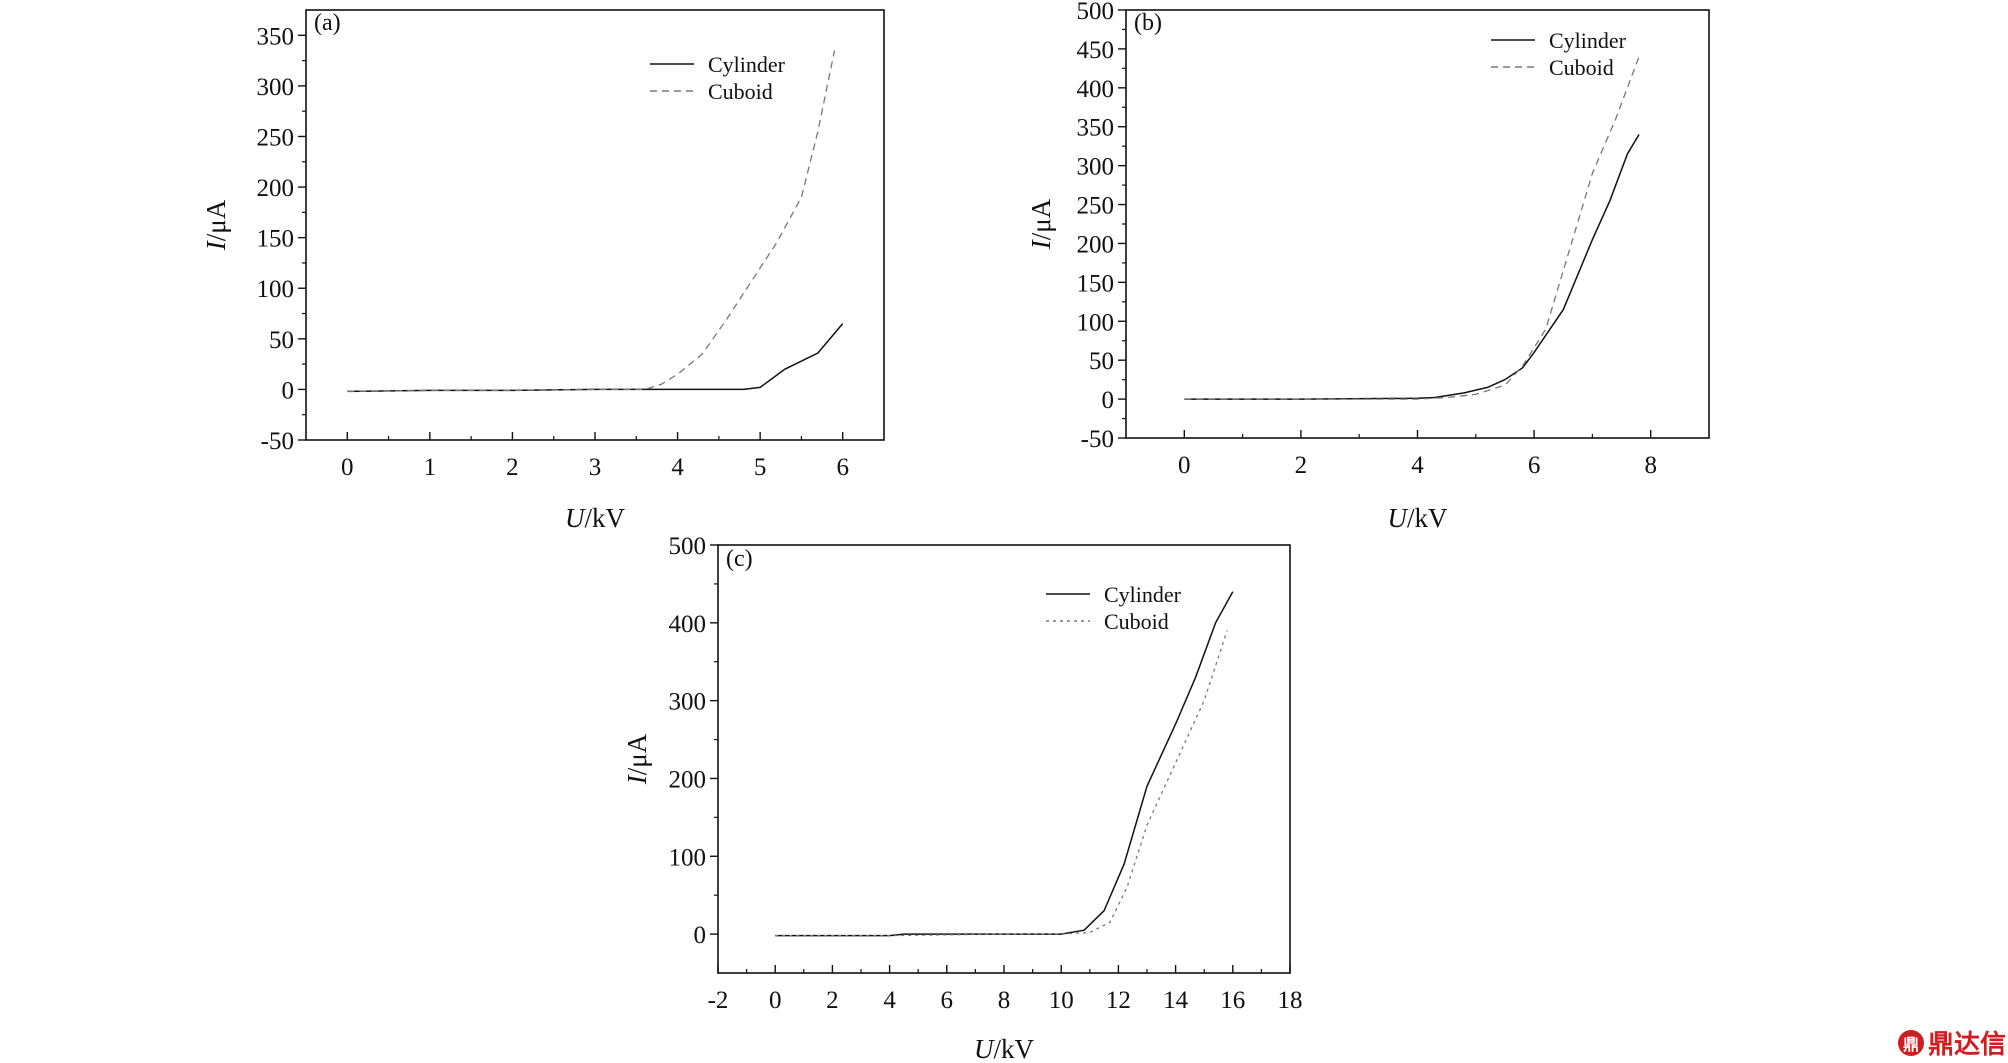  Describe the element at coordinates (1118, 1000) in the screenshot. I see `x-tick-label: 12` at that location.